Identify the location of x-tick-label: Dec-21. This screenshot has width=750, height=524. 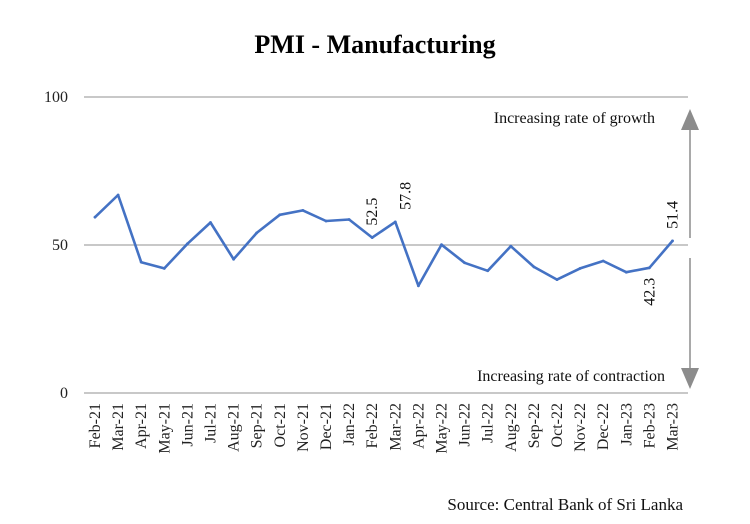
(326, 426).